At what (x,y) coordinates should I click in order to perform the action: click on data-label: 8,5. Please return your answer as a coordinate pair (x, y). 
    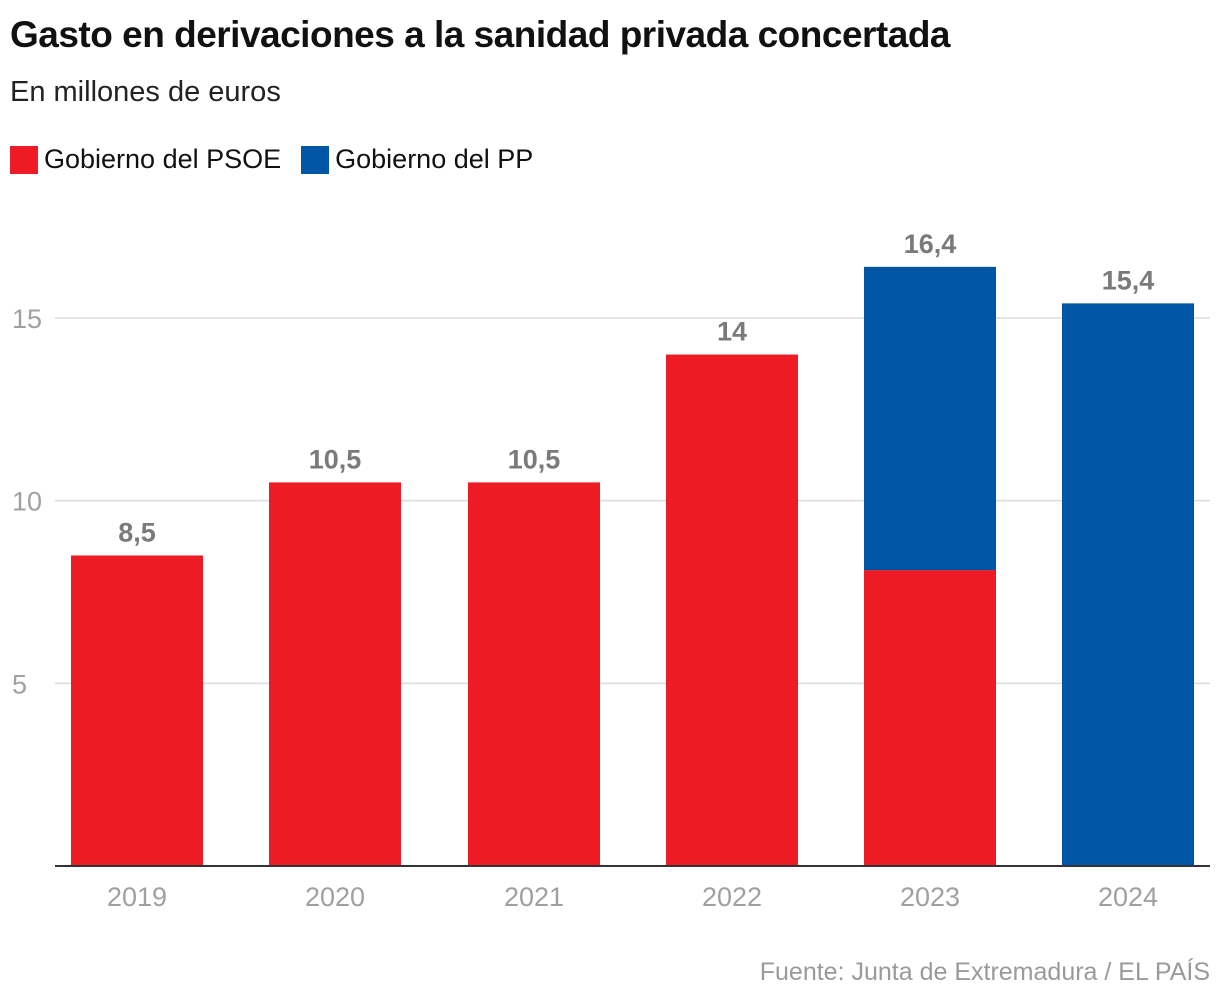
    Looking at the image, I should click on (137, 532).